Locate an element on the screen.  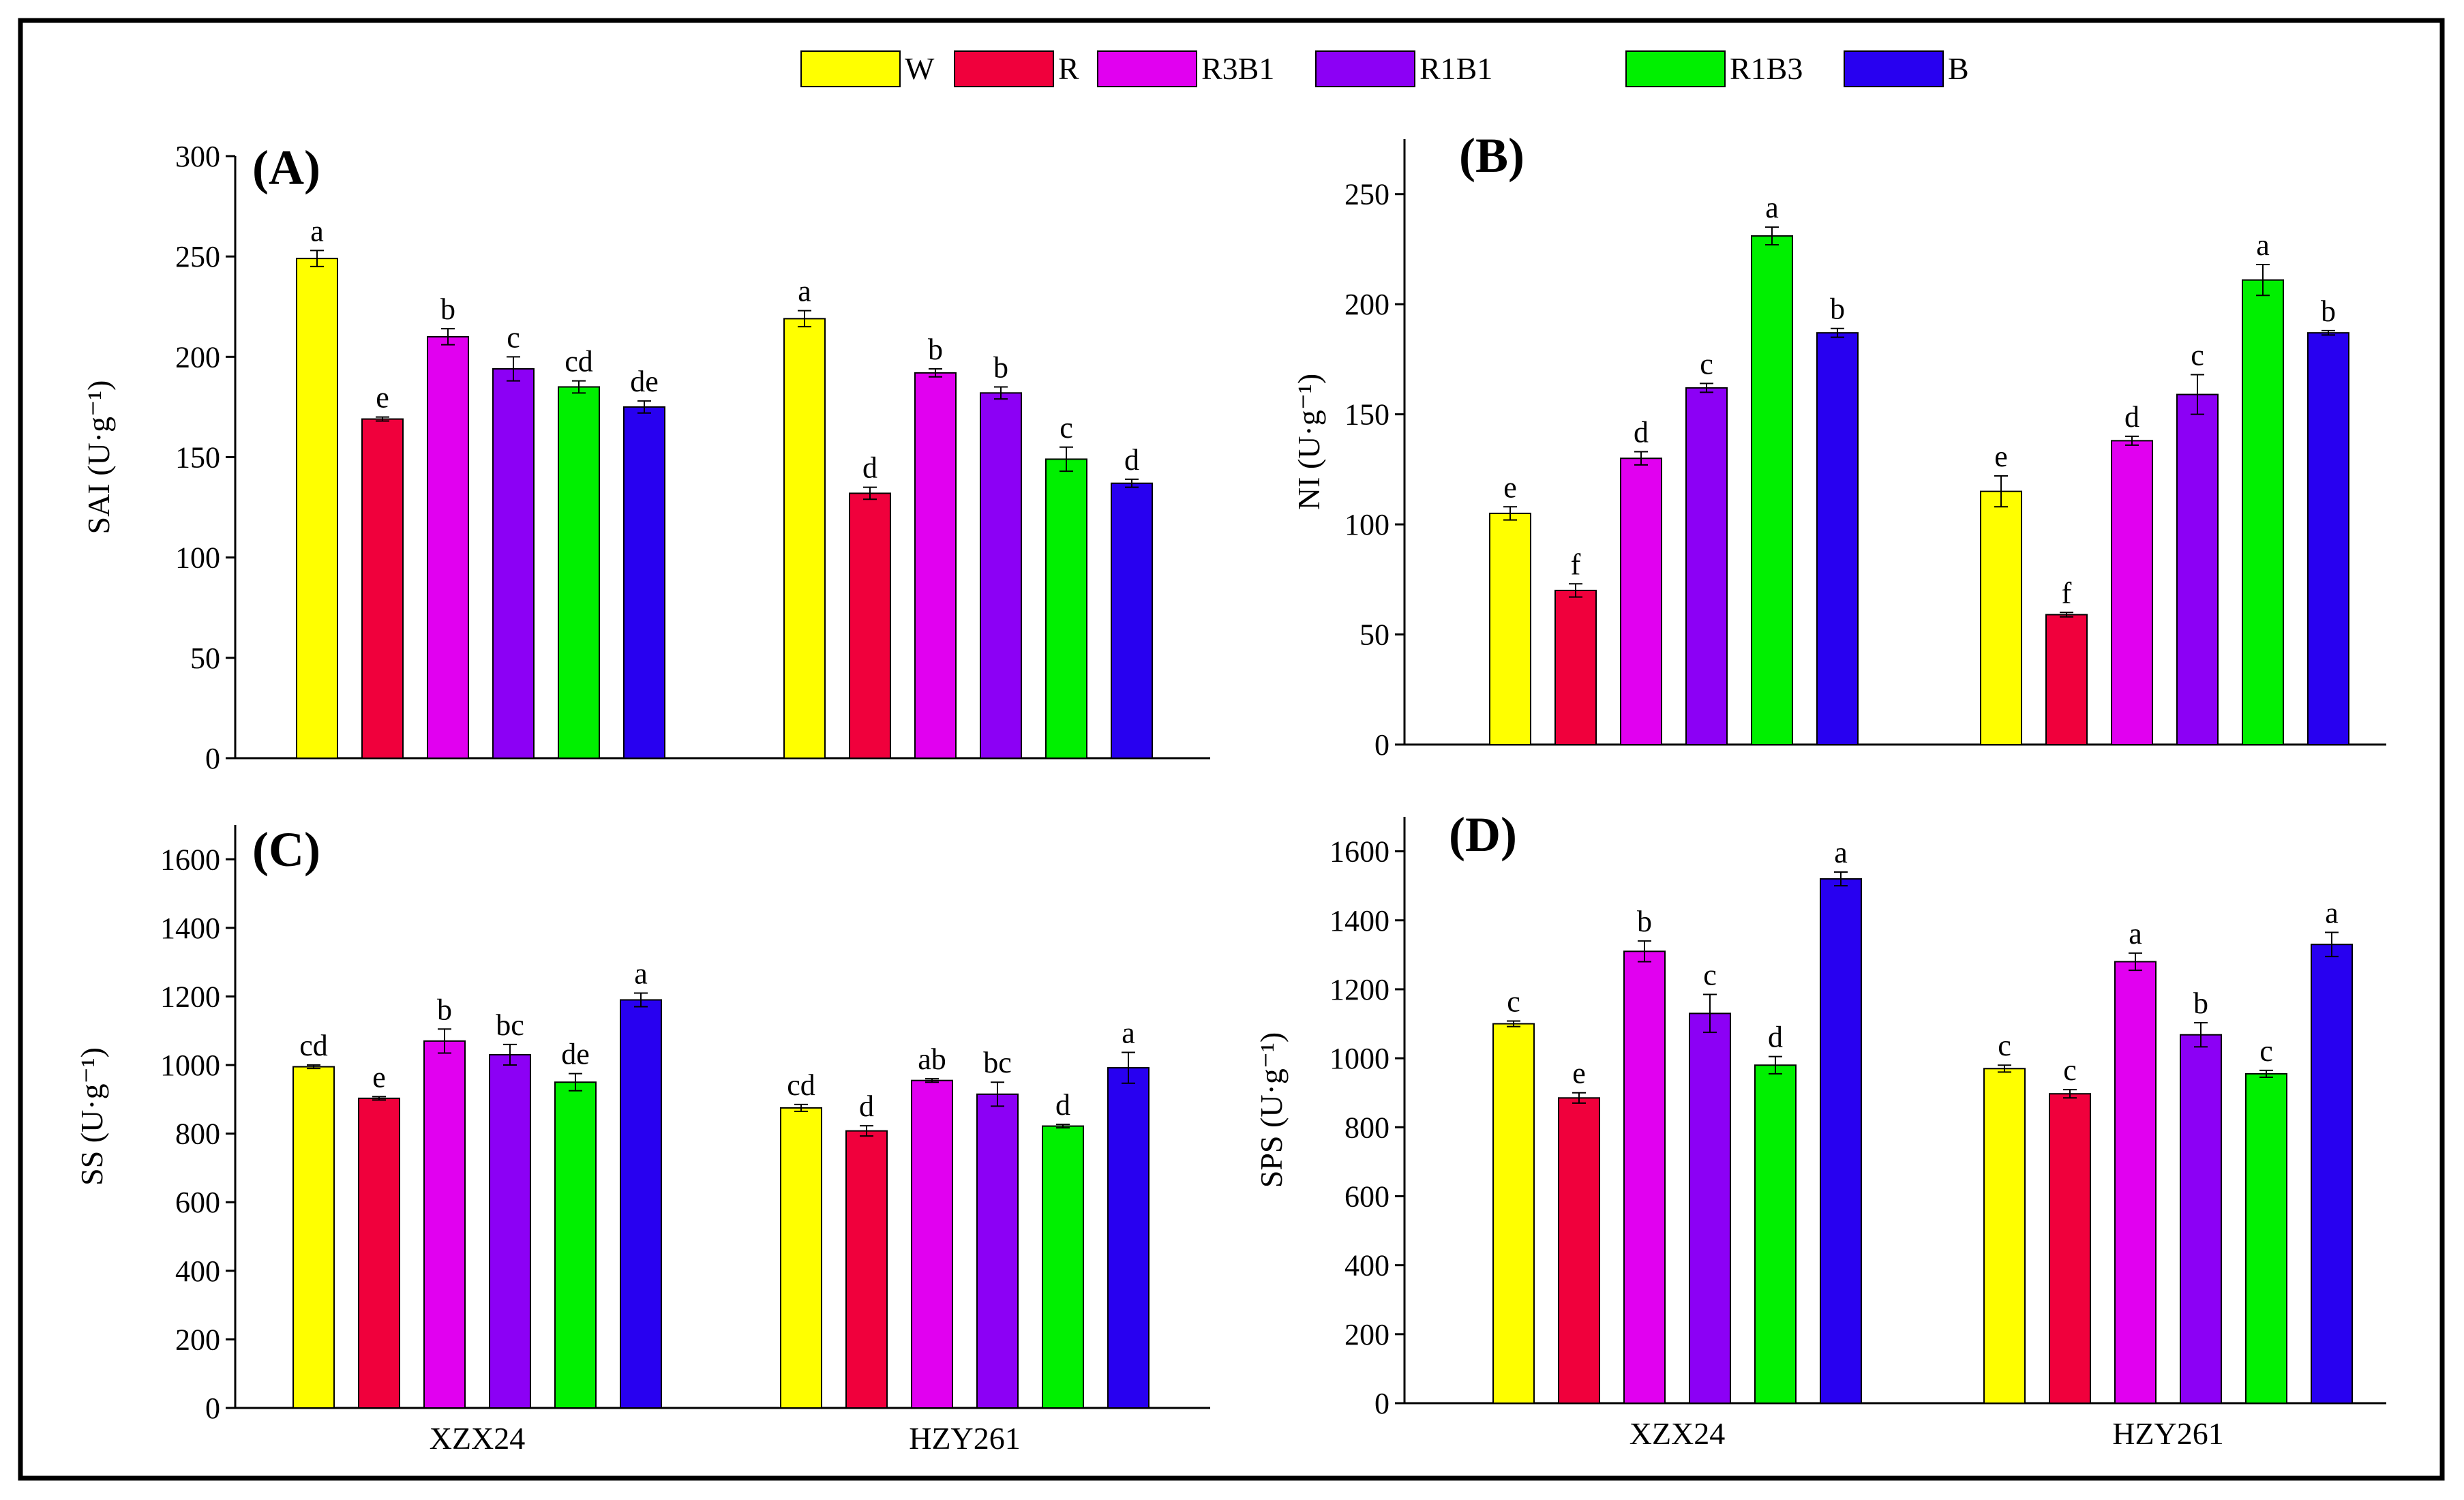
x-group-label: HZY261 is located at coordinates (965, 1438).